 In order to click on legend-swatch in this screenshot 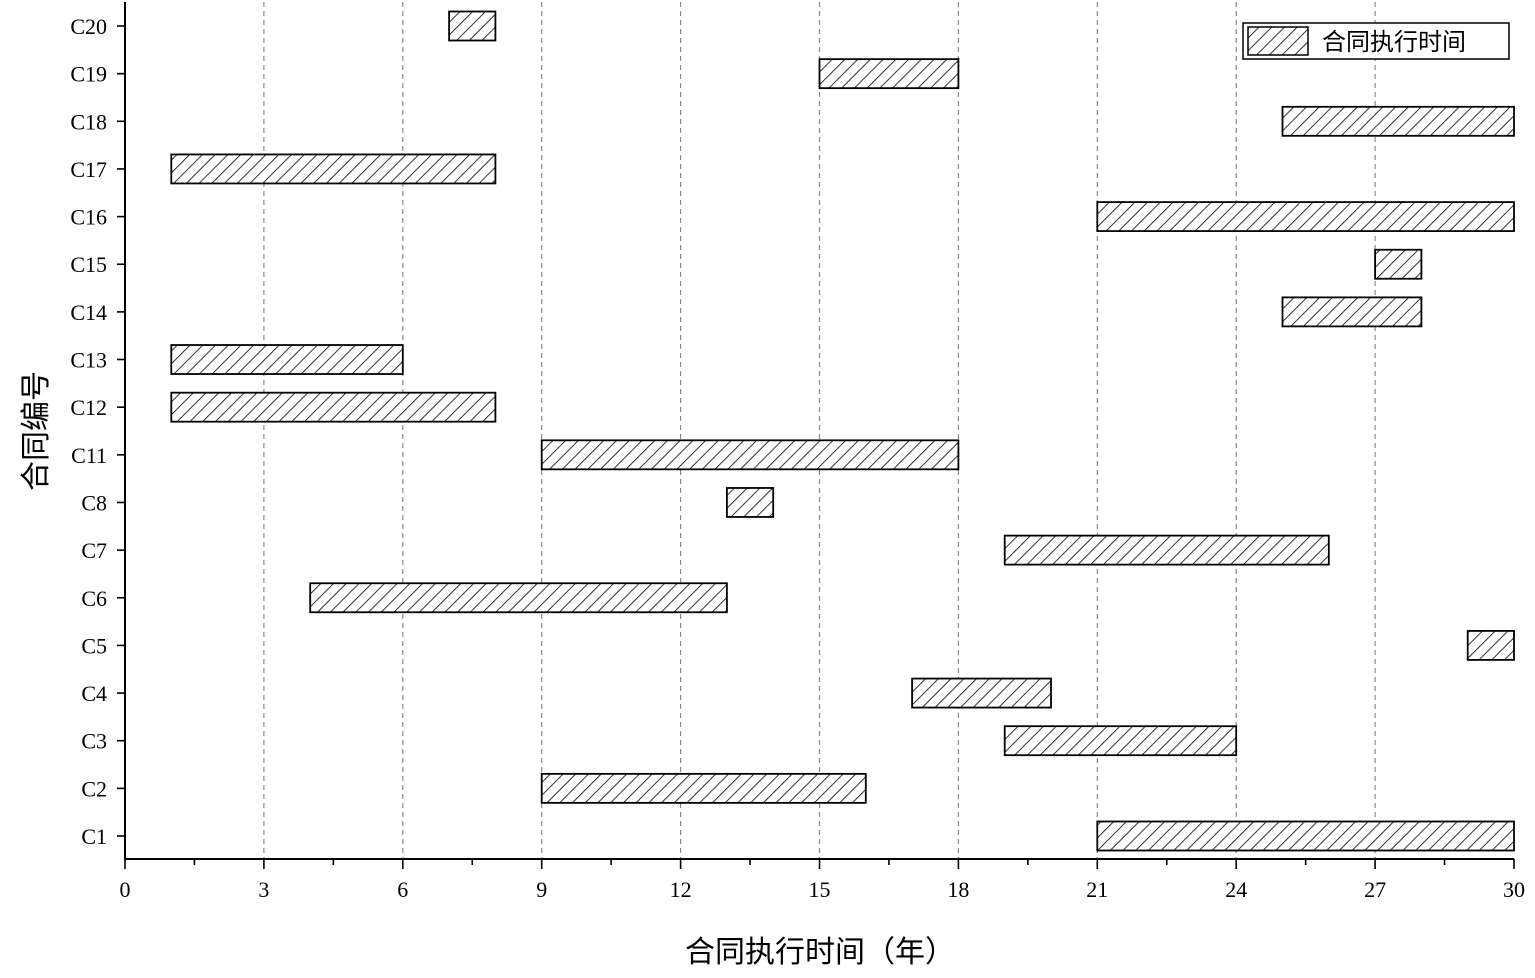, I will do `click(1278, 41)`.